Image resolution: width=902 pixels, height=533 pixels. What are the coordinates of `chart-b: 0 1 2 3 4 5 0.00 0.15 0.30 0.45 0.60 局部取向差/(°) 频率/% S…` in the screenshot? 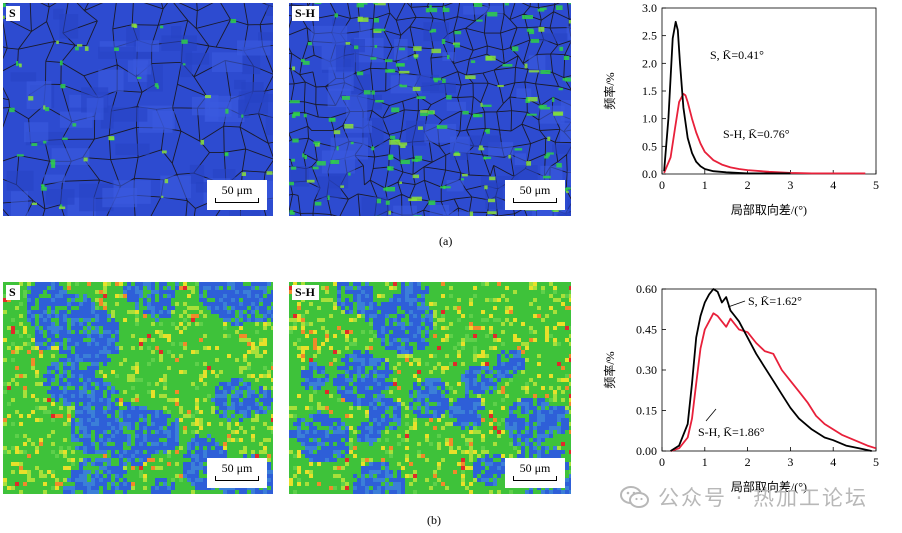 It's located at (748, 395).